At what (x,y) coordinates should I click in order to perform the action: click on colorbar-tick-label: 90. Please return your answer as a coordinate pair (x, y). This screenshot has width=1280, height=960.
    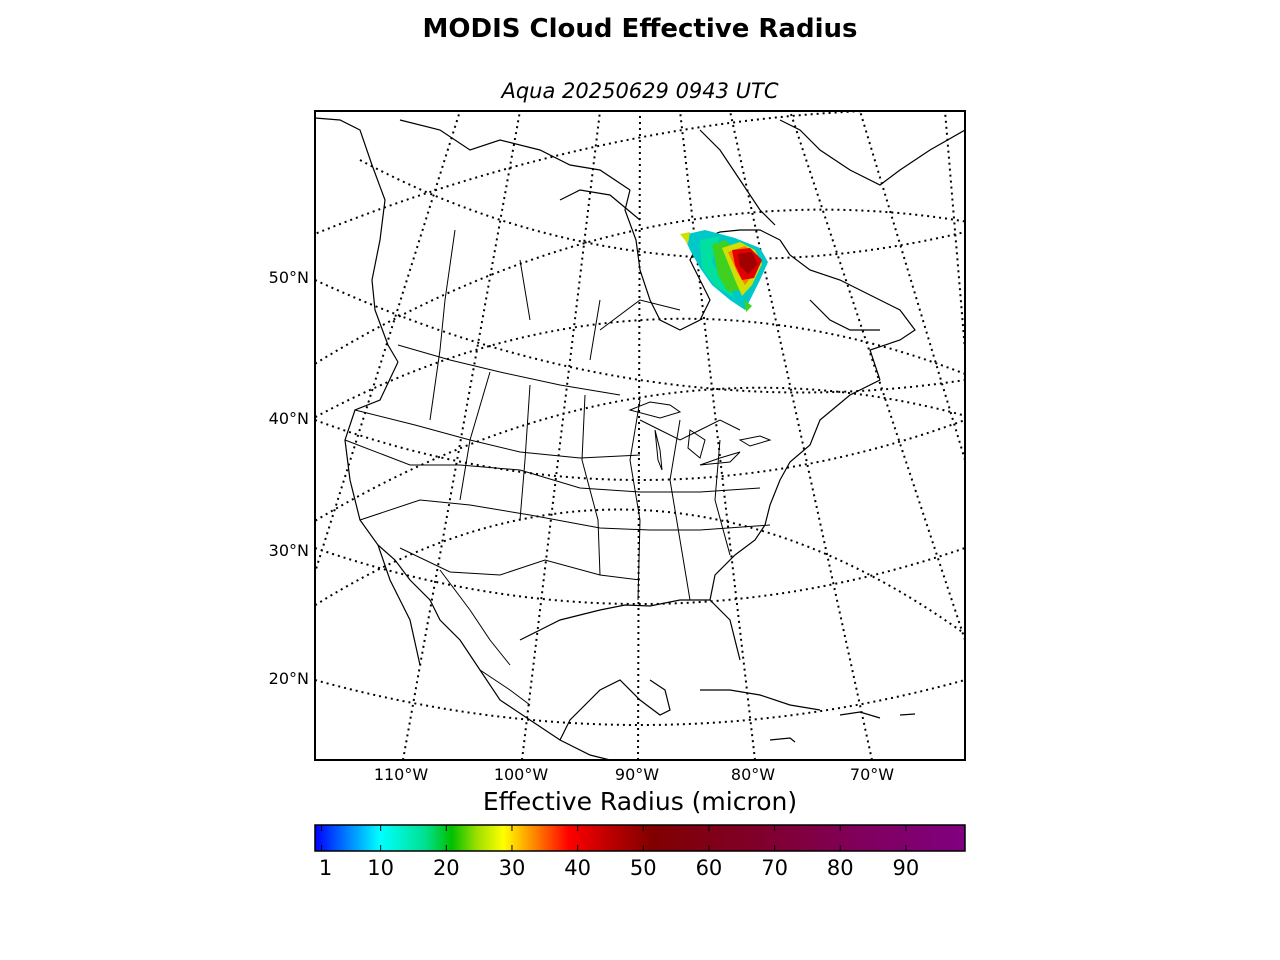
    Looking at the image, I should click on (906, 868).